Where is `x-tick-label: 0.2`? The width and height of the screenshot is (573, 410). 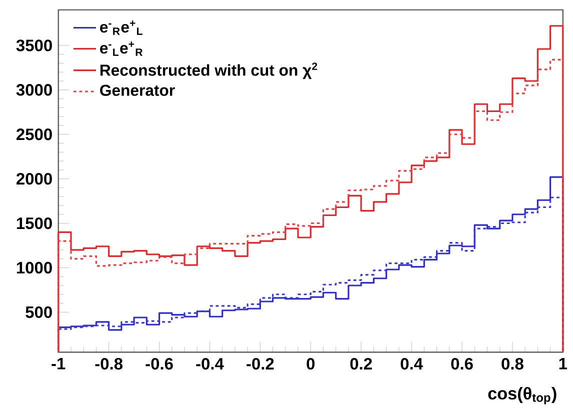 x-tick-label: 0.2 is located at coordinates (361, 364).